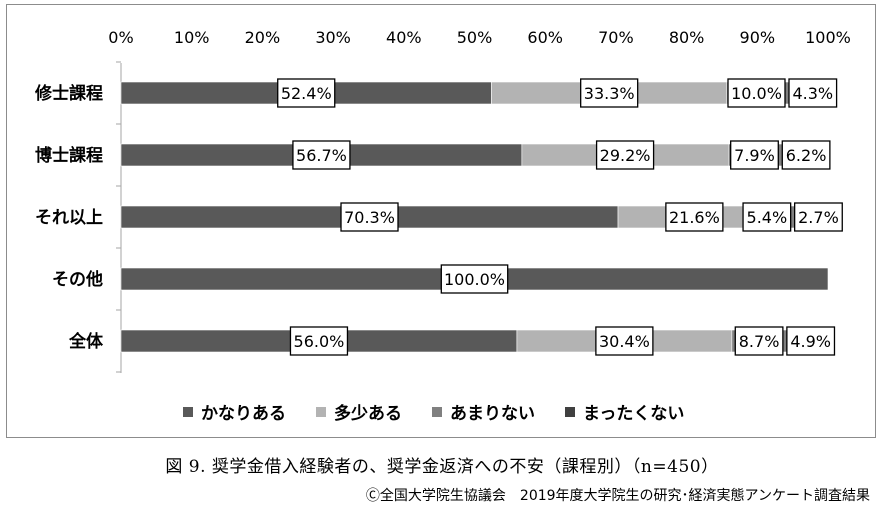  Describe the element at coordinates (263, 37) in the screenshot. I see `x-tick-label: 20%` at that location.